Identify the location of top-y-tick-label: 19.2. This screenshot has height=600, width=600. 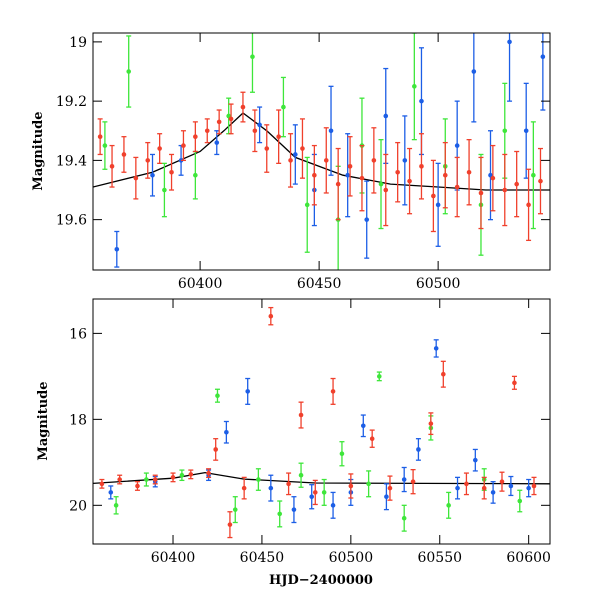
(71, 102).